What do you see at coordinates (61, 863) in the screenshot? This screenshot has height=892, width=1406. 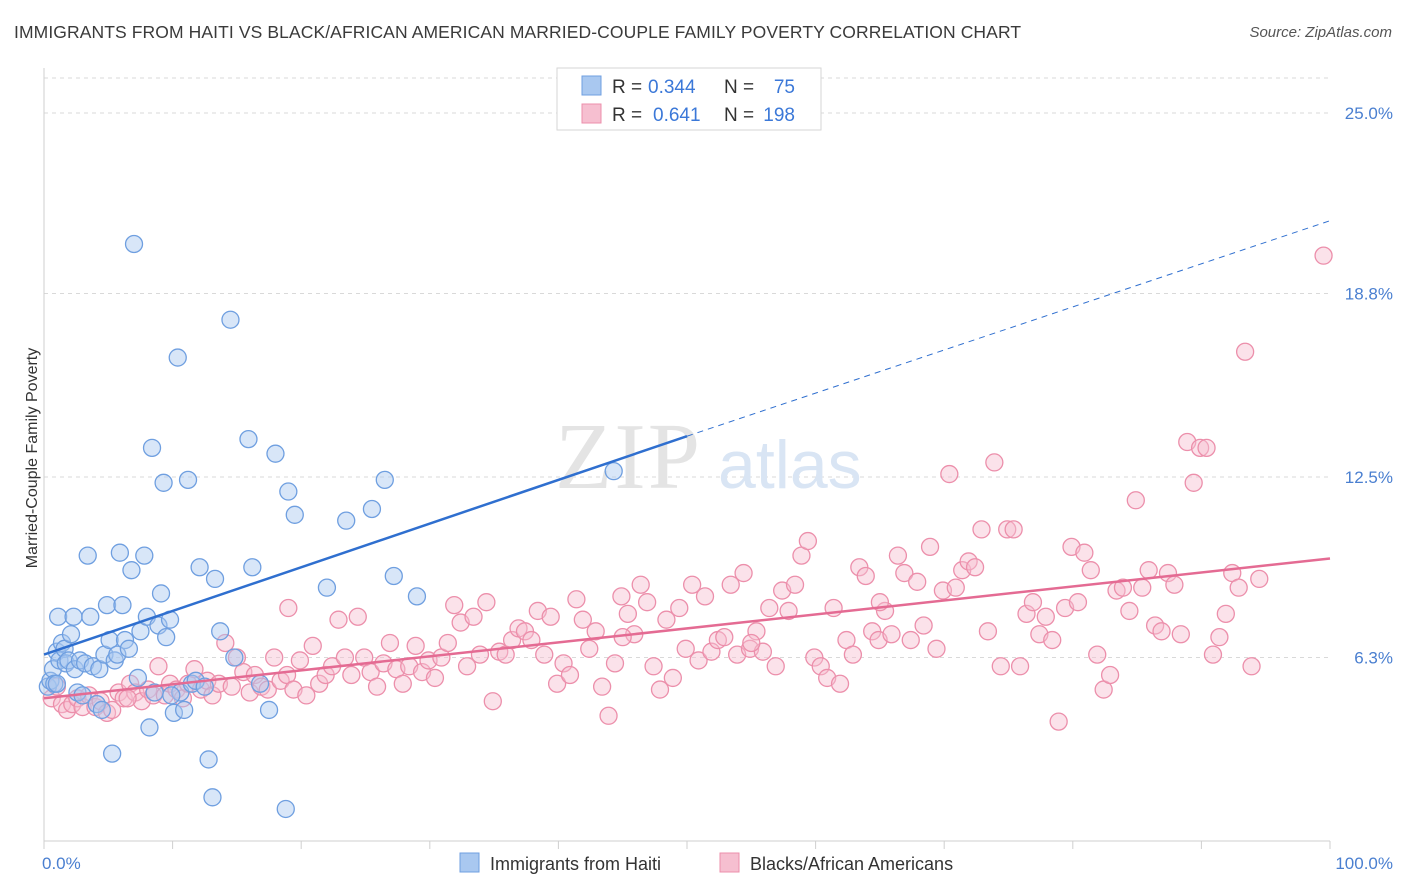 I see `x-tick-min: 0.0%` at bounding box center [61, 863].